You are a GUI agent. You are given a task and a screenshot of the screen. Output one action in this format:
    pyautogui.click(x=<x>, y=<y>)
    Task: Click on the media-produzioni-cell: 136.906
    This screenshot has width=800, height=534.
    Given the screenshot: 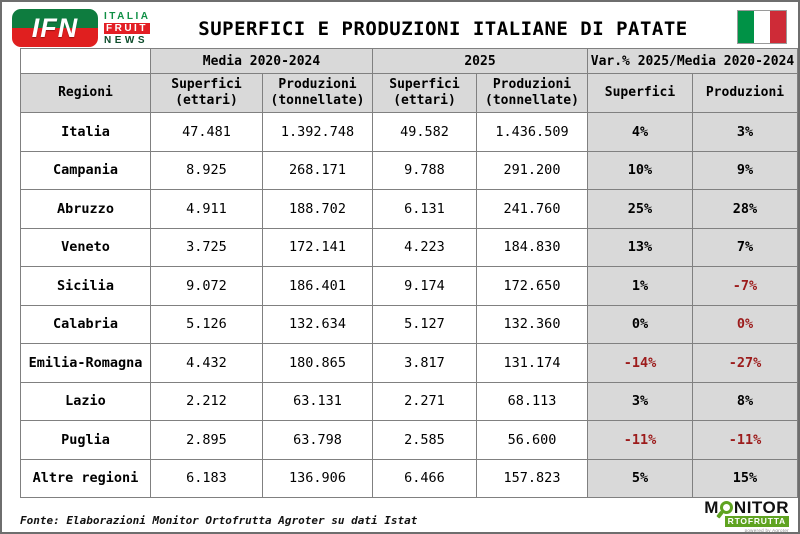 What is the action you would take?
    pyautogui.click(x=317, y=478)
    